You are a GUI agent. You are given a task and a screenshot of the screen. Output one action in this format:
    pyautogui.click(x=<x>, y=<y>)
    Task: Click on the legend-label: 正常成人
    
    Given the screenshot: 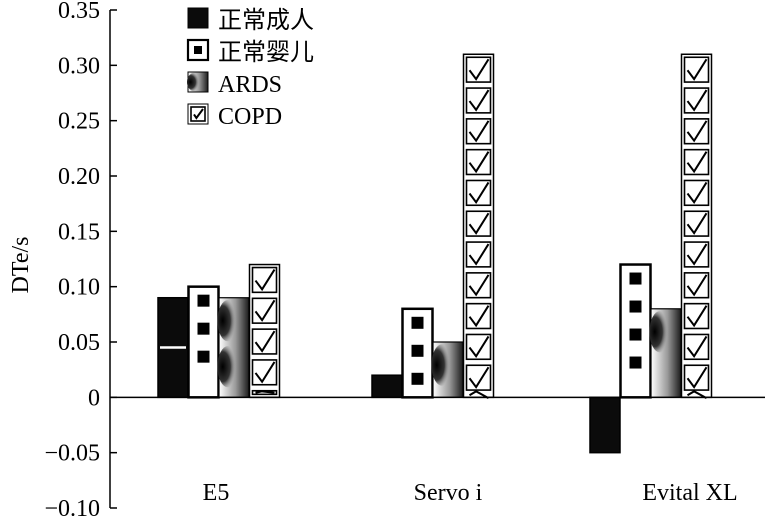 What is the action you would take?
    pyautogui.click(x=266, y=20)
    